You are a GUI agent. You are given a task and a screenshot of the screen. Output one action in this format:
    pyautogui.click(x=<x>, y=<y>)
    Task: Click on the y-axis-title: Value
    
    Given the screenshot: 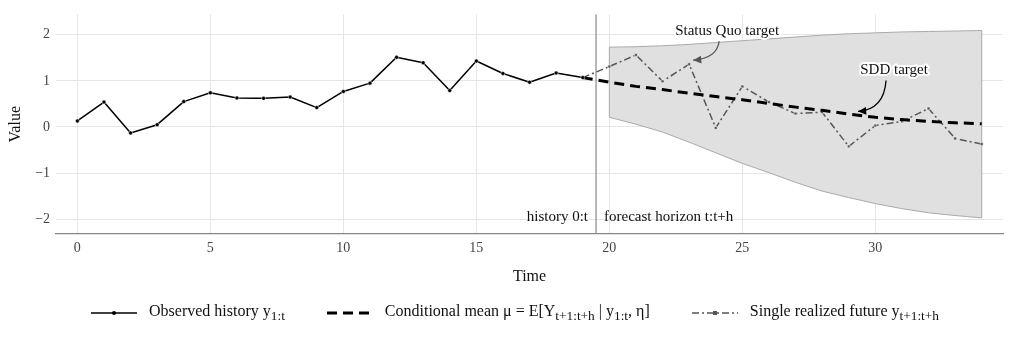 What is the action you would take?
    pyautogui.click(x=14, y=124)
    